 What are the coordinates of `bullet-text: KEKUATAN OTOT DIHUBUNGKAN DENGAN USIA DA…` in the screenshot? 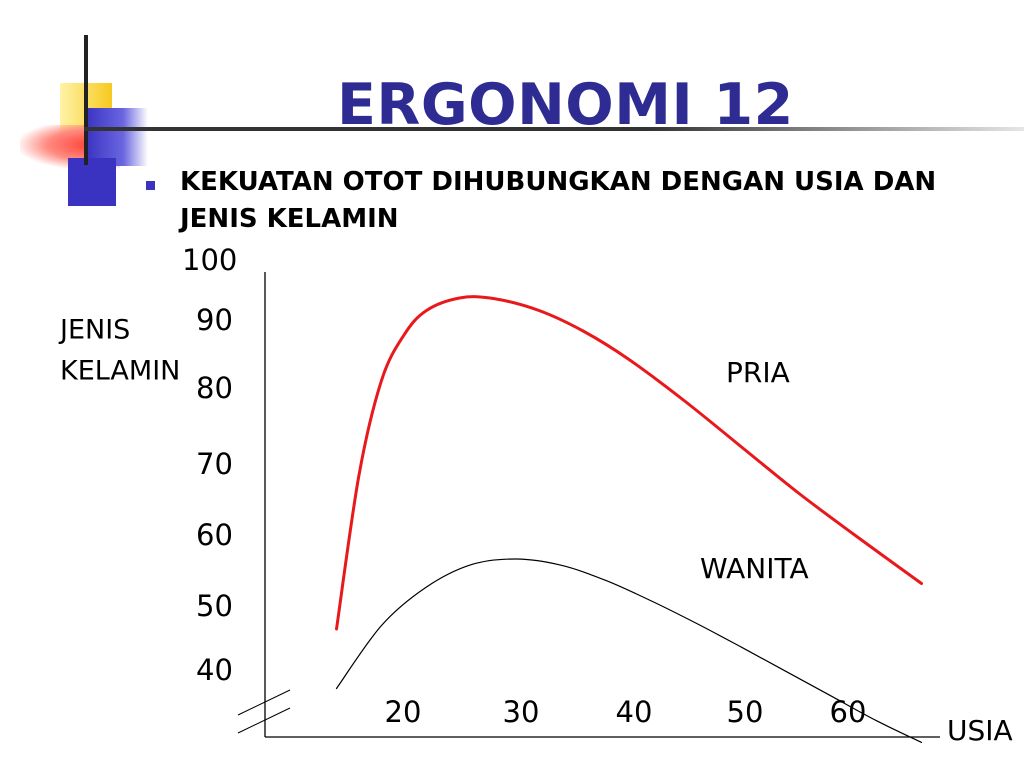 It's located at (558, 200).